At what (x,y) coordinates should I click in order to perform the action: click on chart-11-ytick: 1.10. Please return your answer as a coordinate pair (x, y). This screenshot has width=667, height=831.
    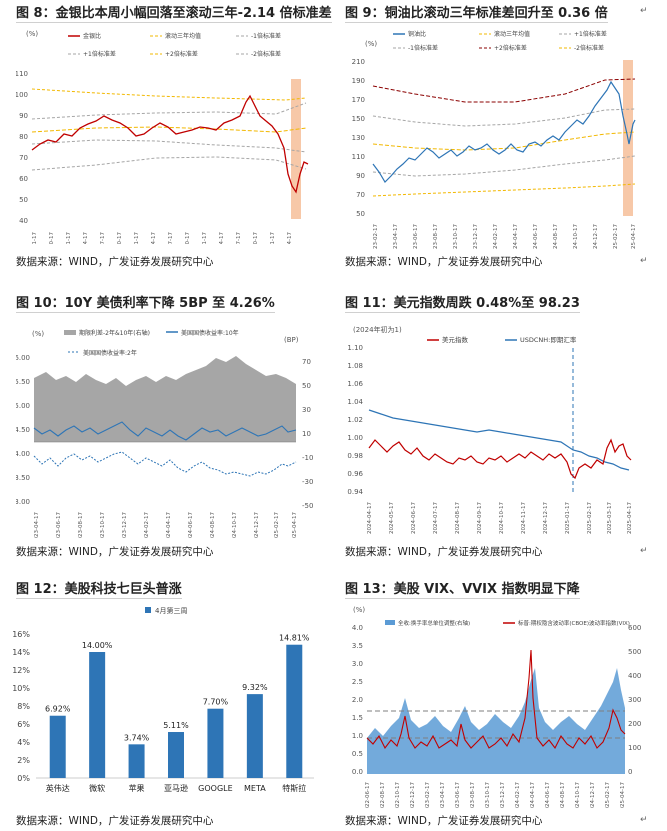
    Looking at the image, I should click on (355, 348).